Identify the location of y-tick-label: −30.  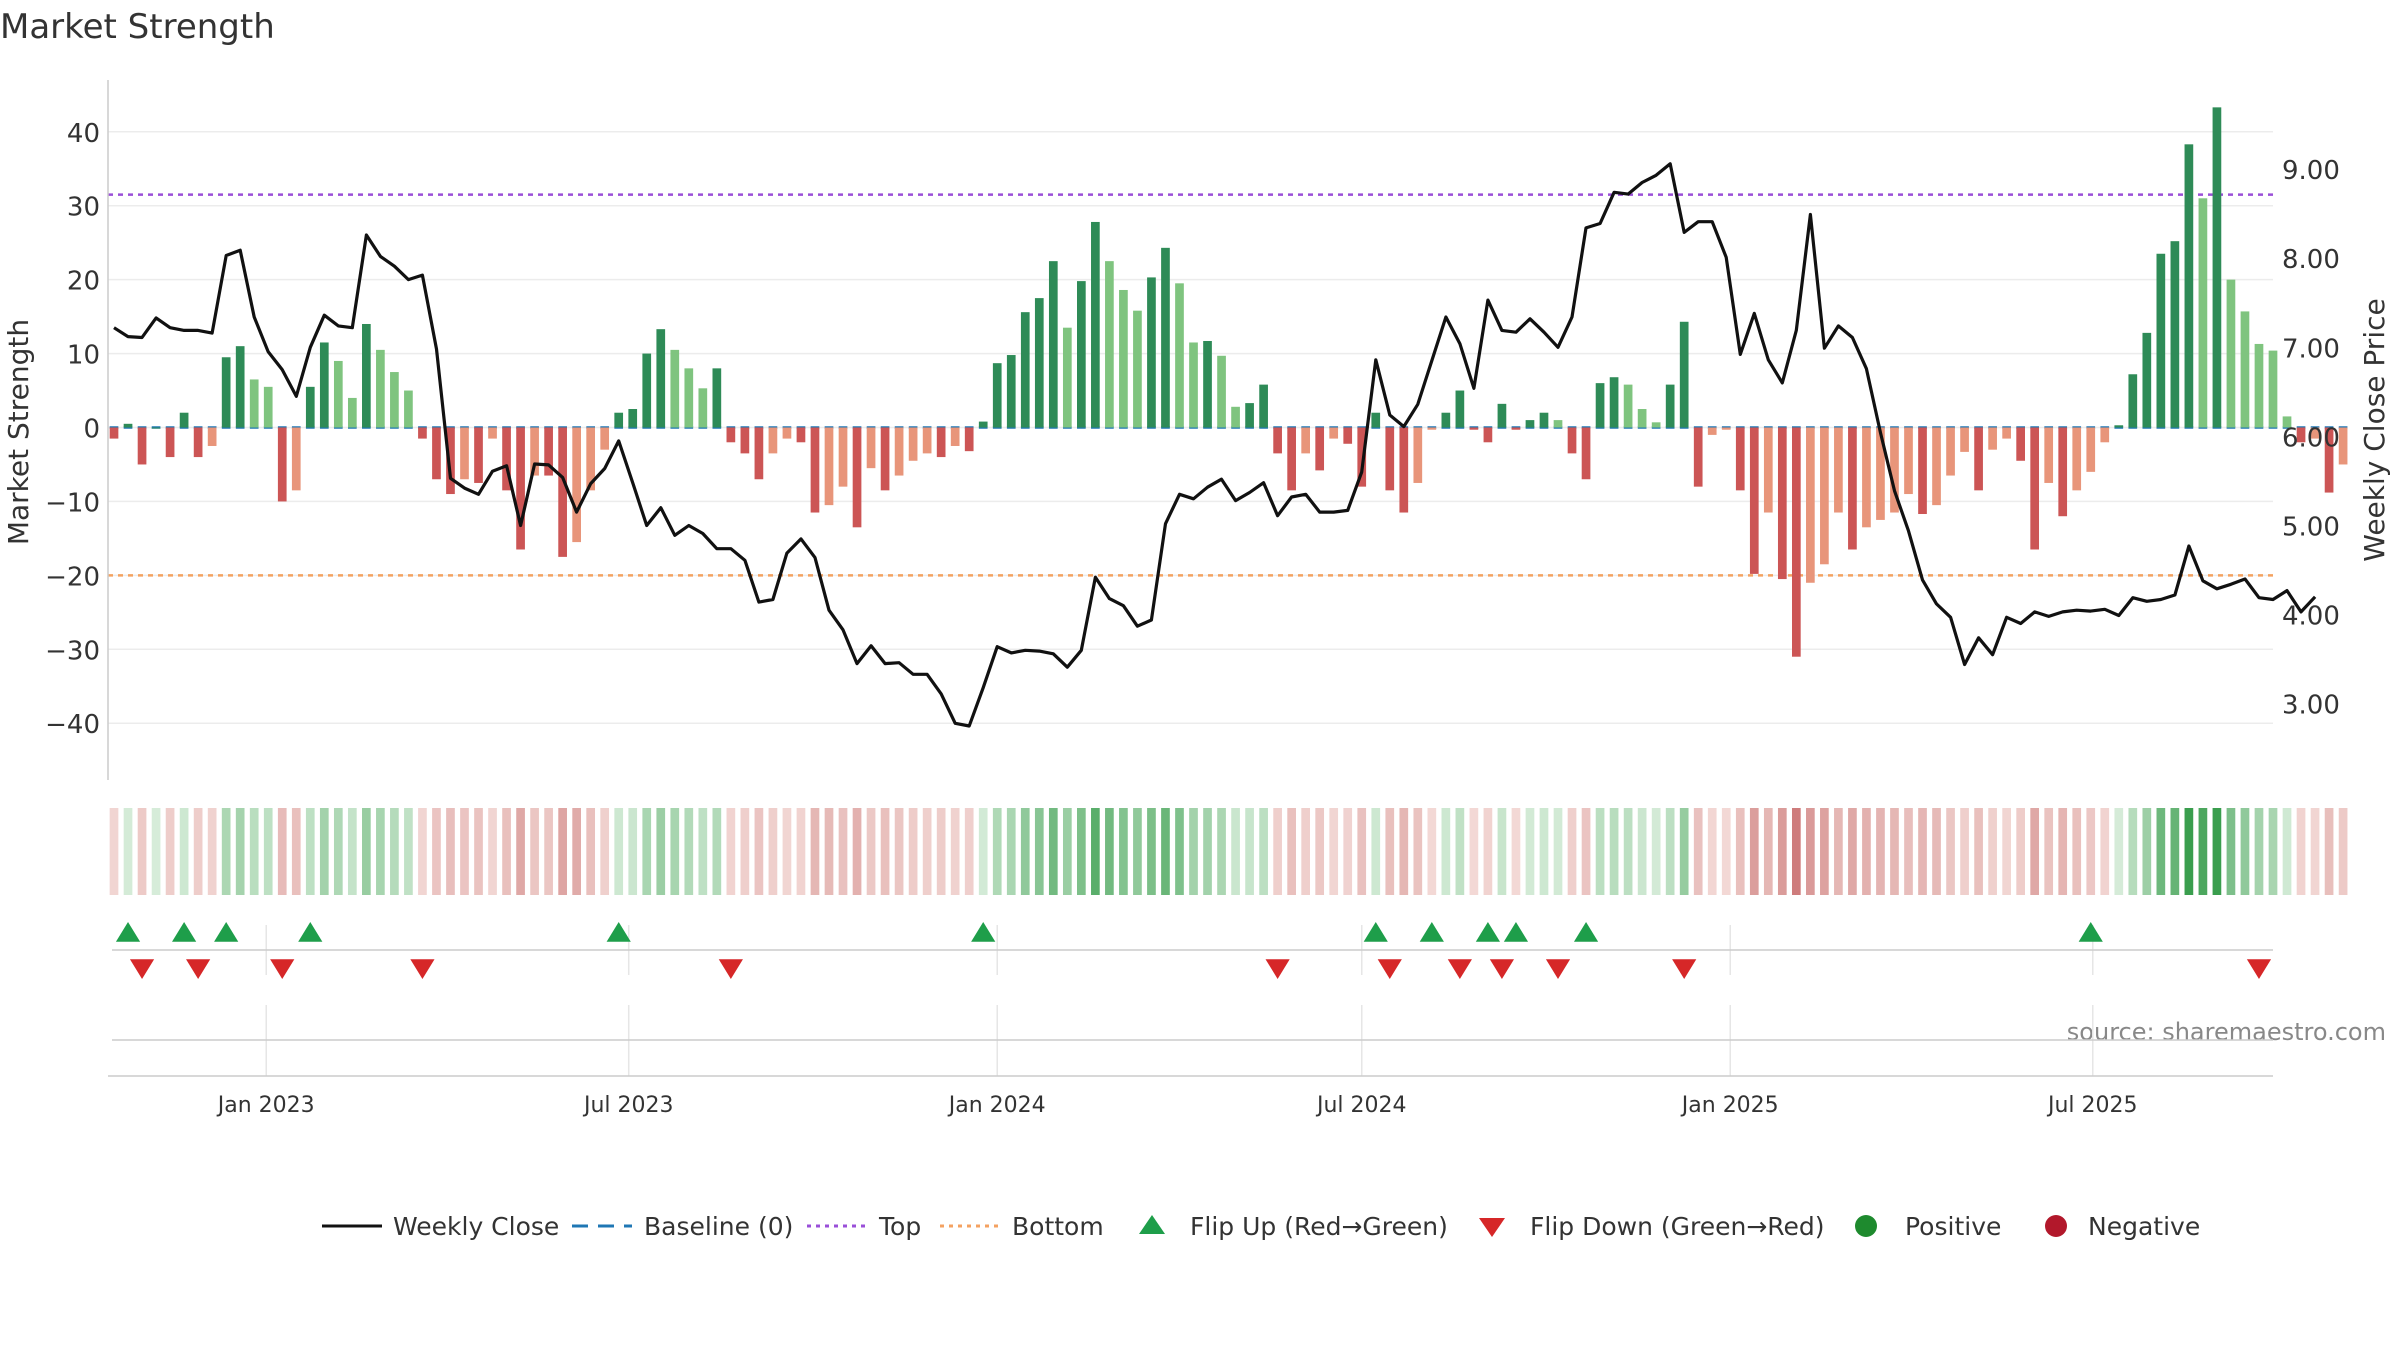
(72, 651).